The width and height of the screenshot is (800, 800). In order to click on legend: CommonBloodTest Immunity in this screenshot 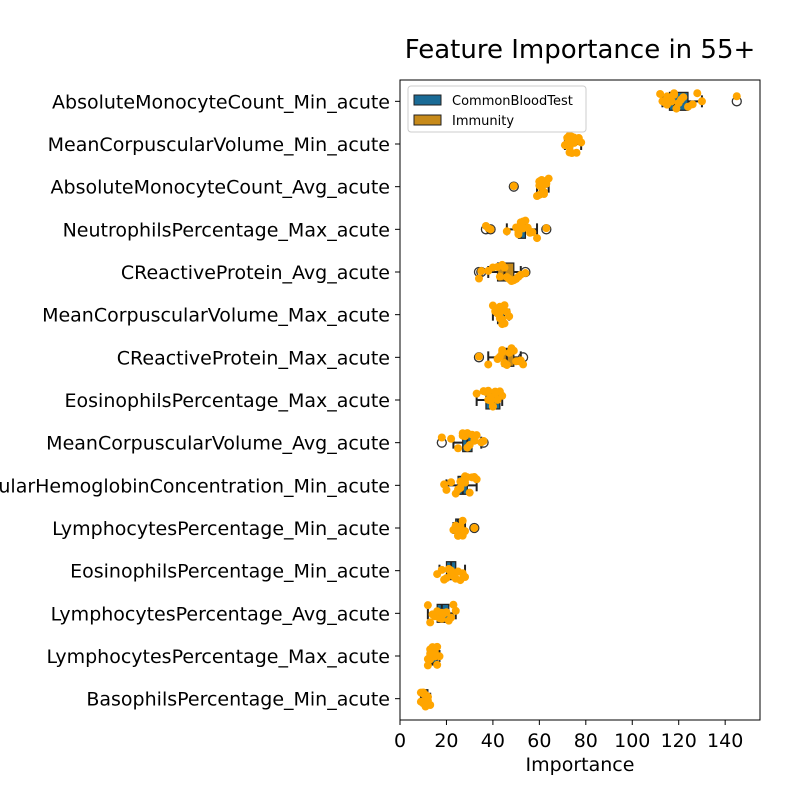, I will do `click(497, 109)`.